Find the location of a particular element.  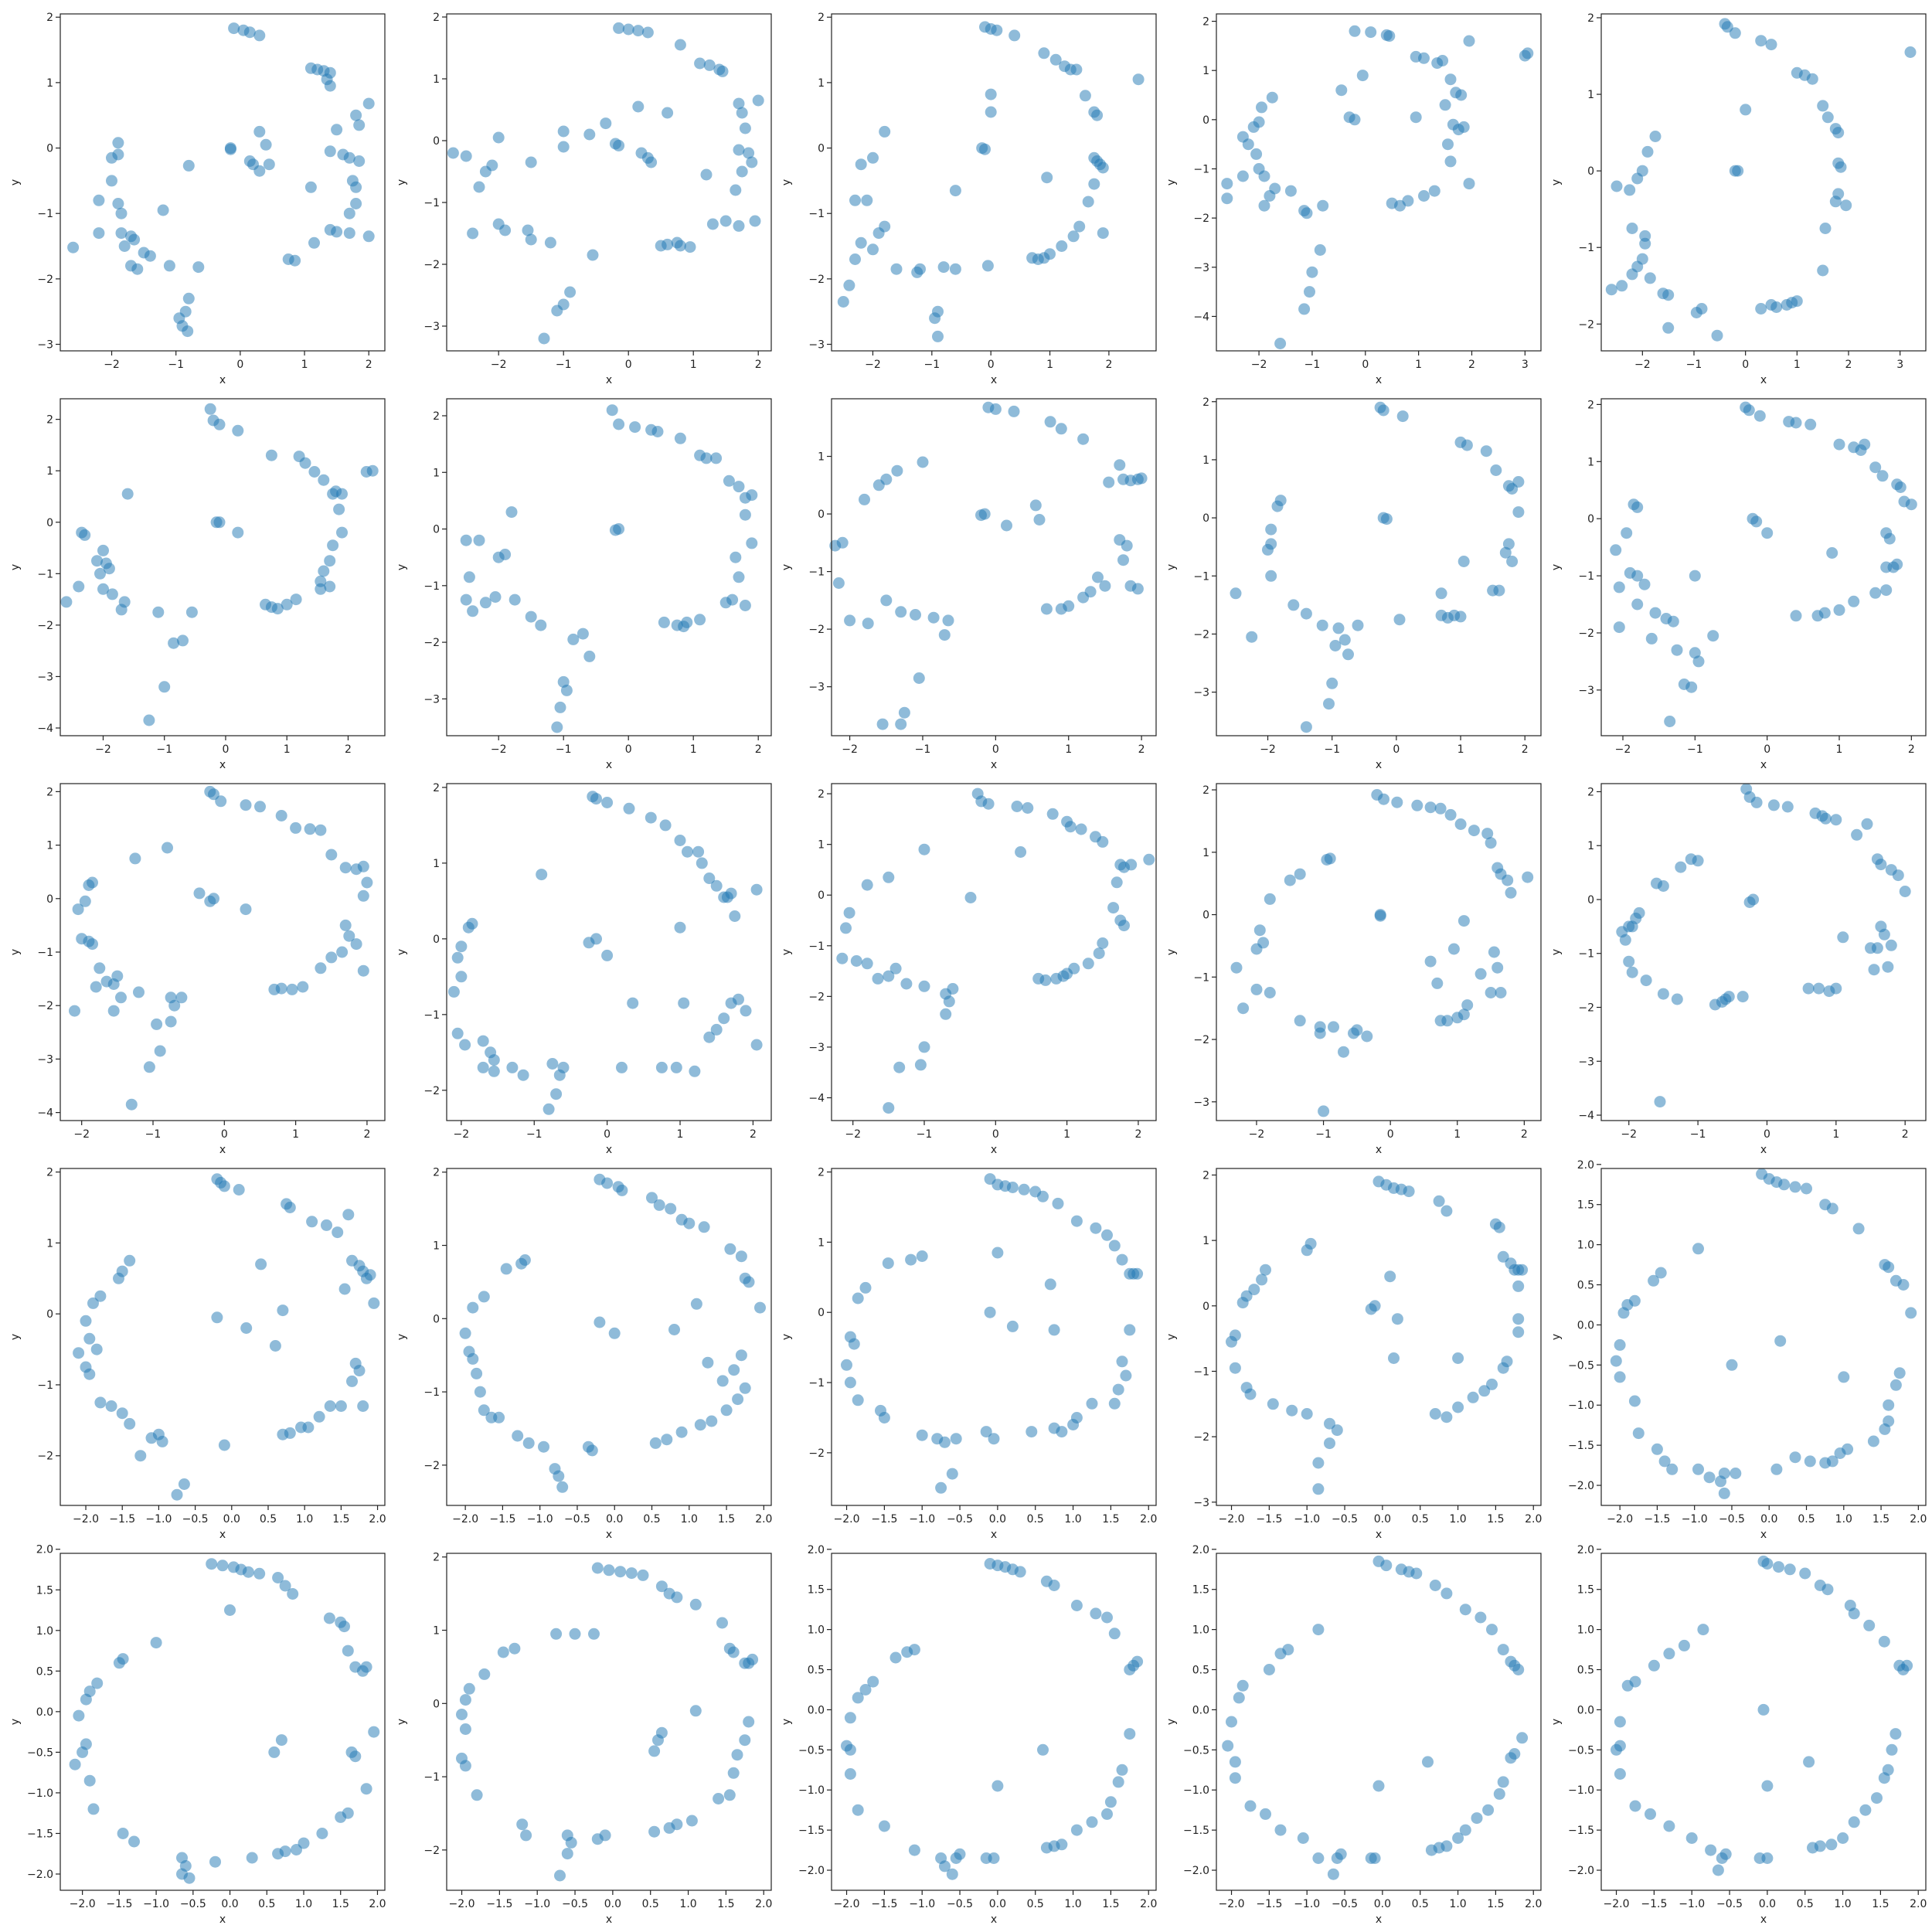

points is located at coordinates (606, 184).